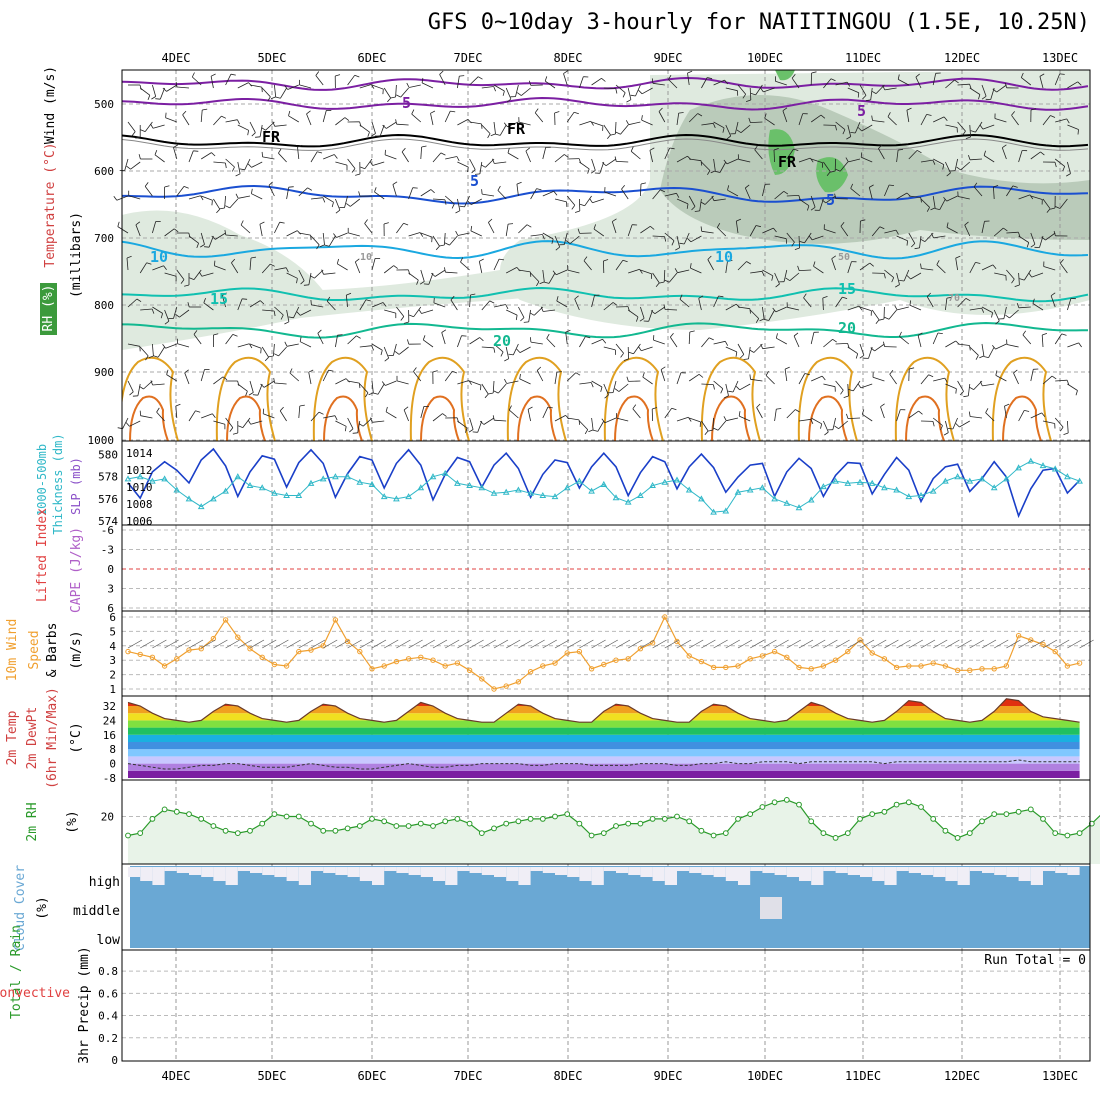 This screenshot has width=1100, height=1100. I want to click on temp-band, so click(604, 767).